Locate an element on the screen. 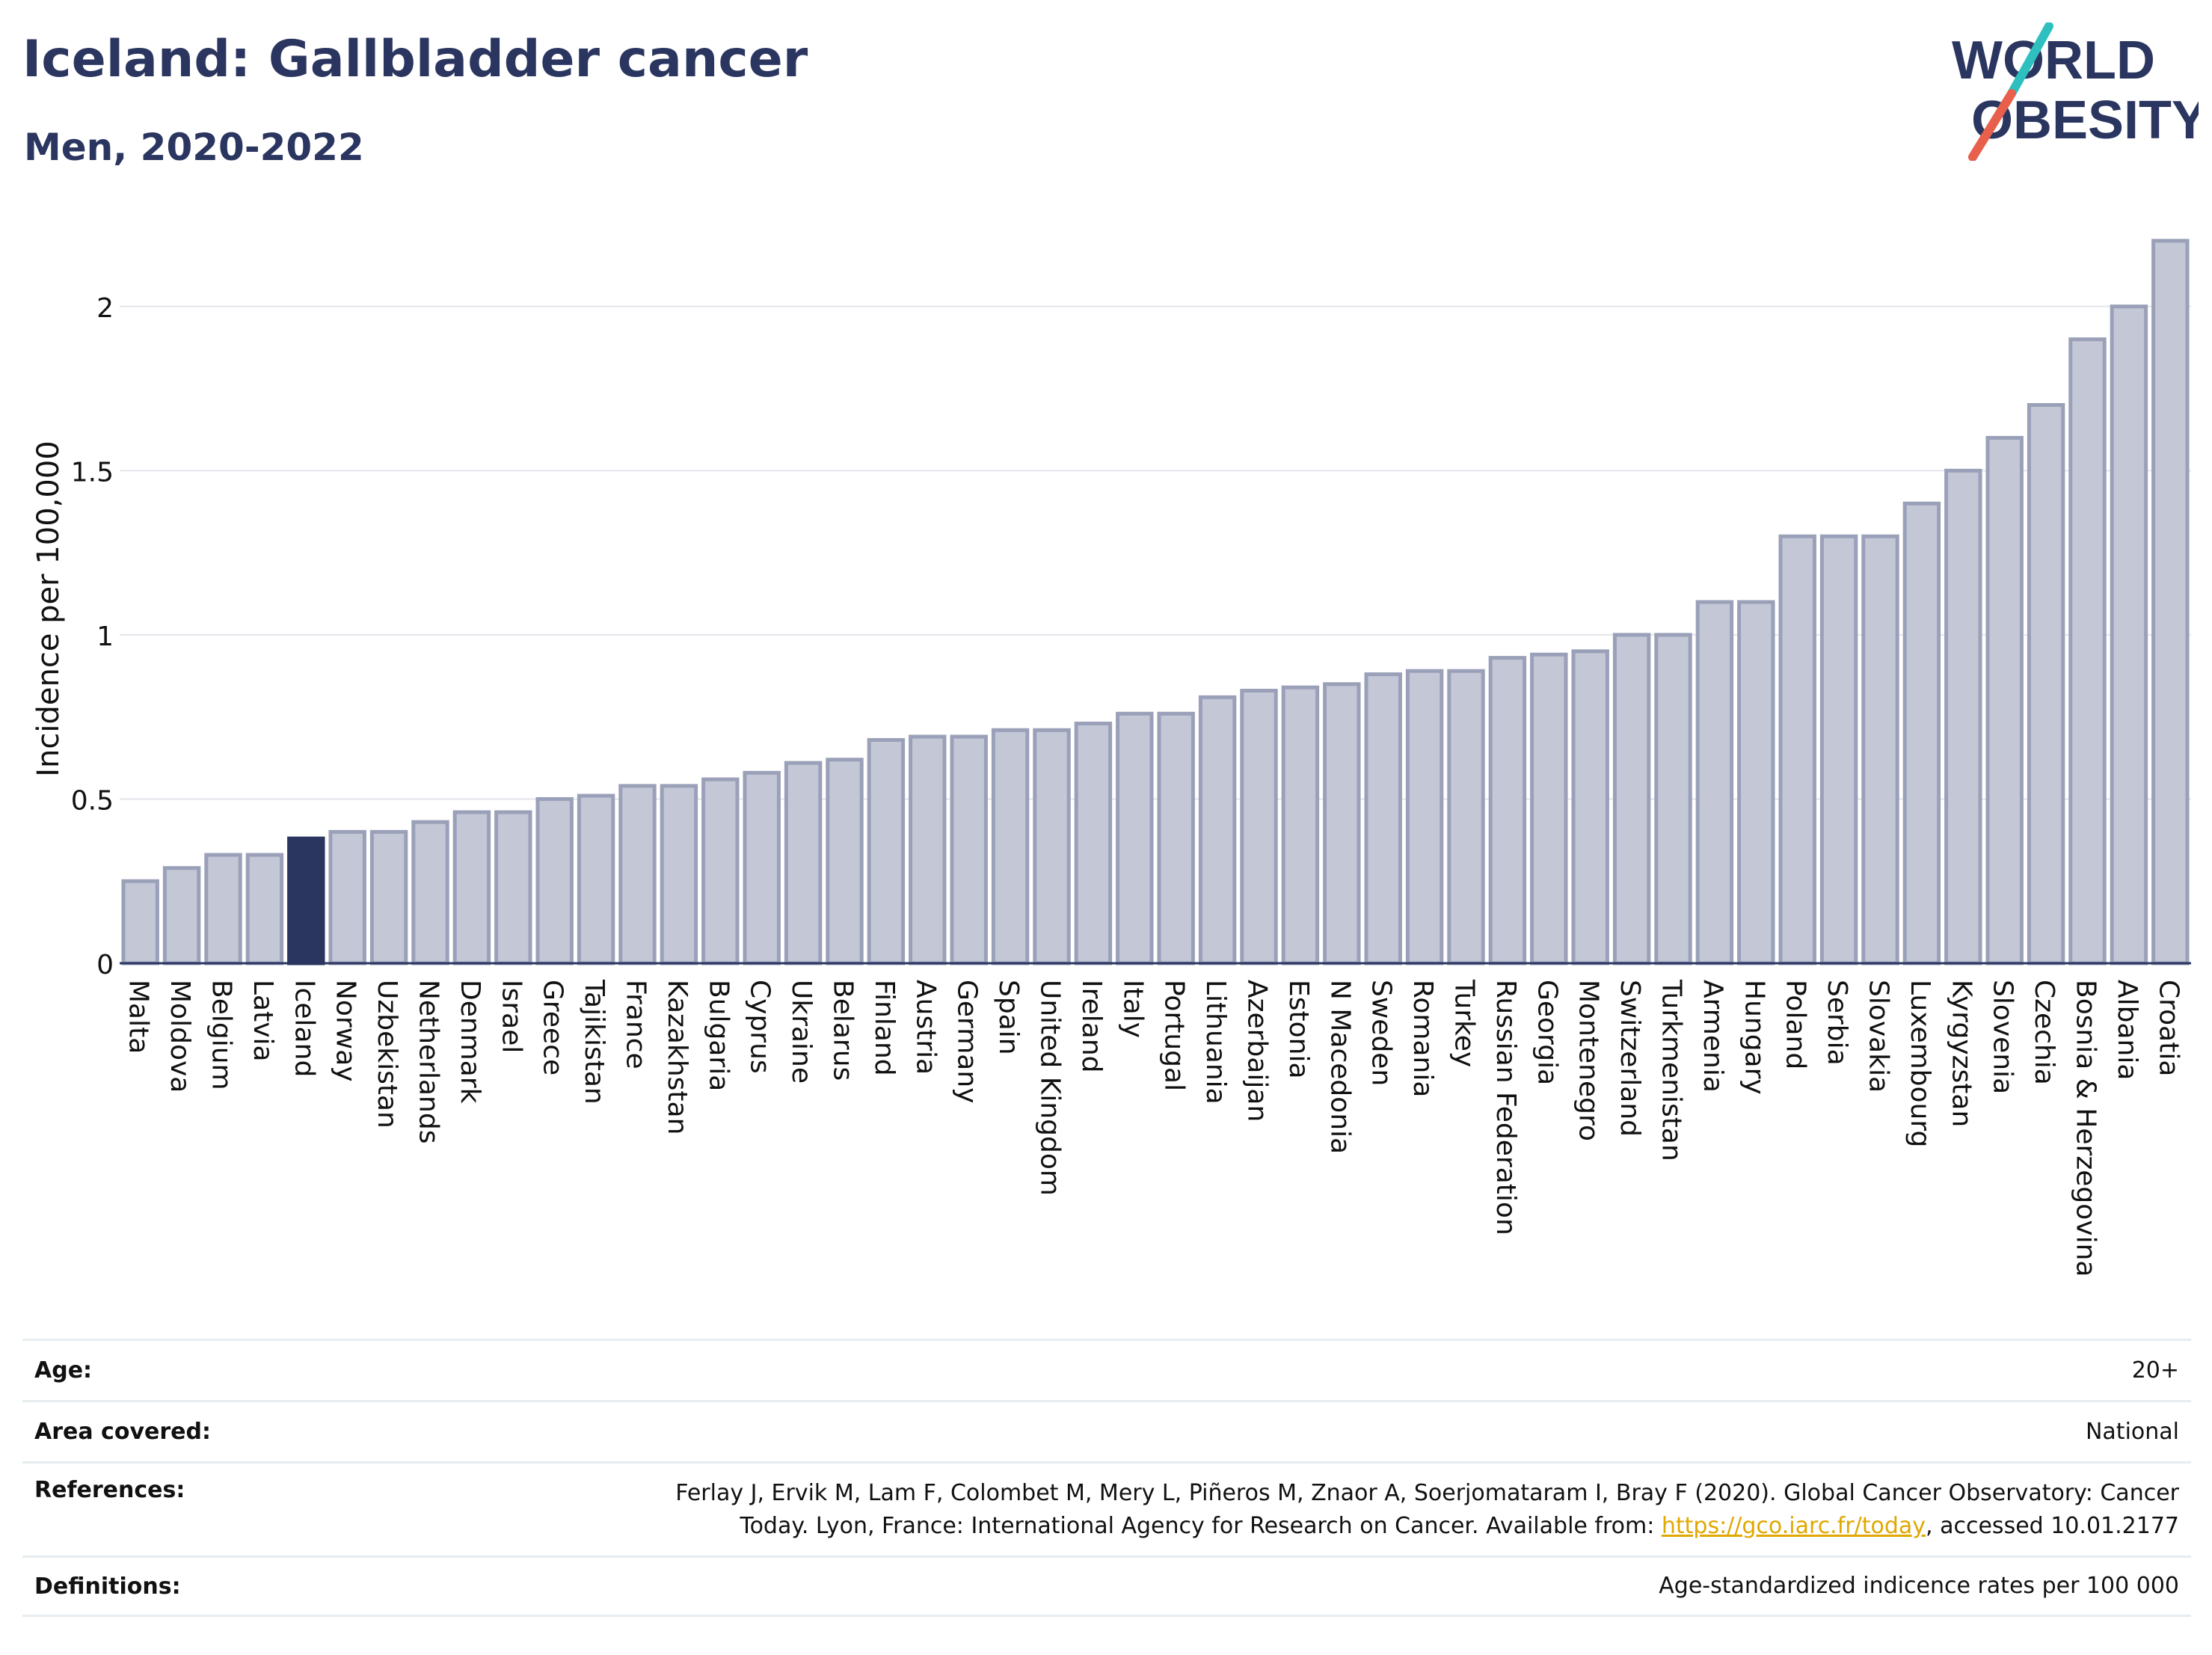 This screenshot has width=2212, height=1655. references-link: https://gco.iarc.fr/today is located at coordinates (1793, 1525).